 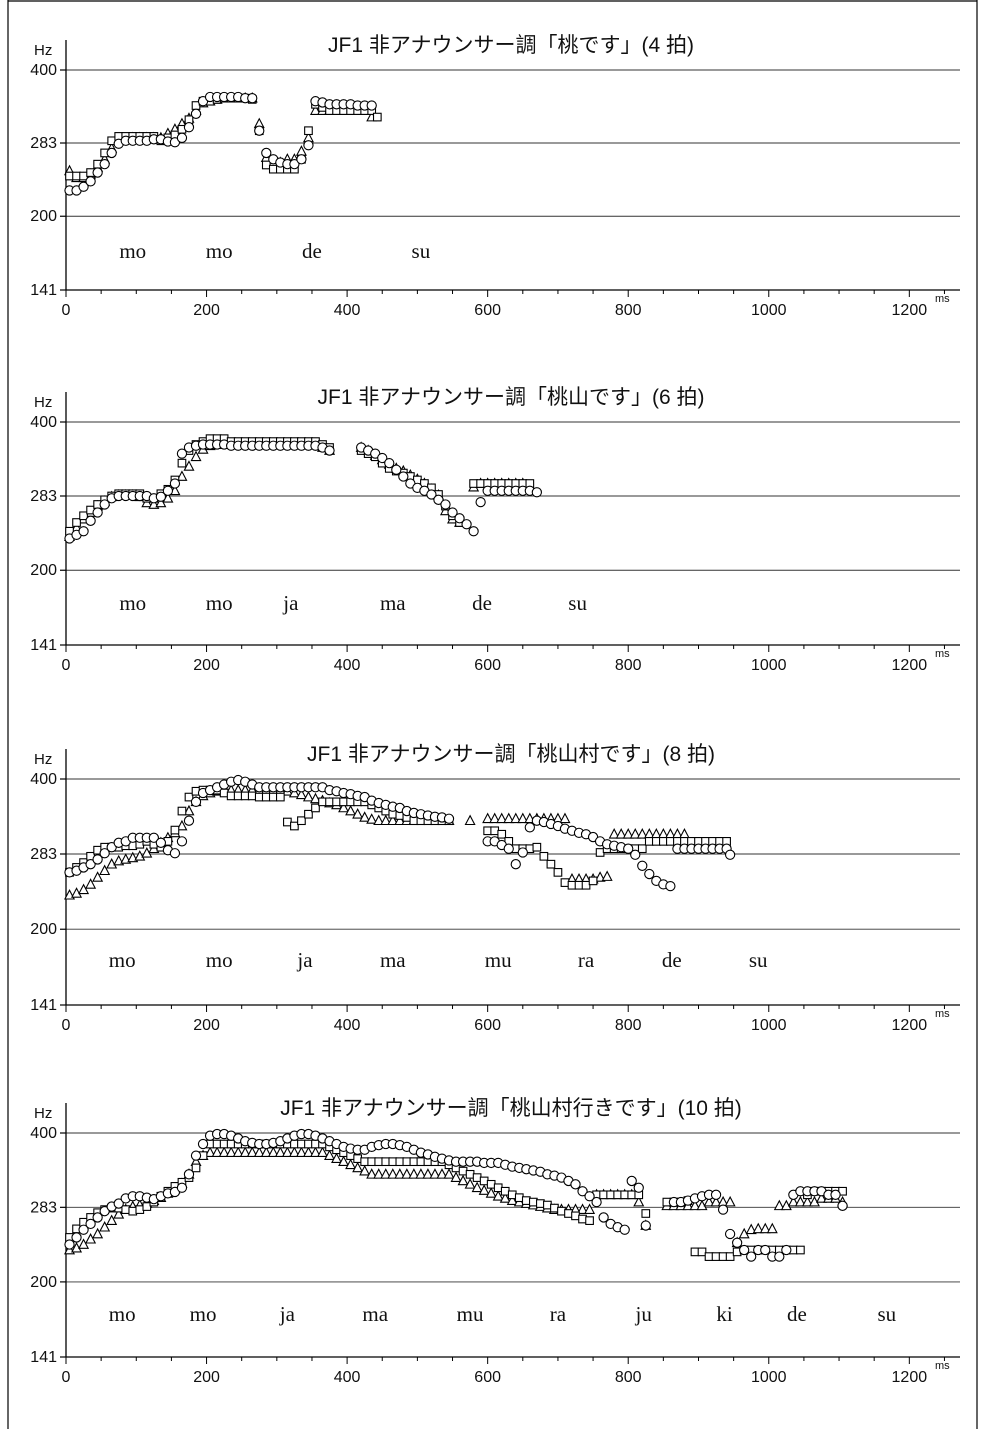 I want to click on y-tick-label: 141, so click(x=43, y=645).